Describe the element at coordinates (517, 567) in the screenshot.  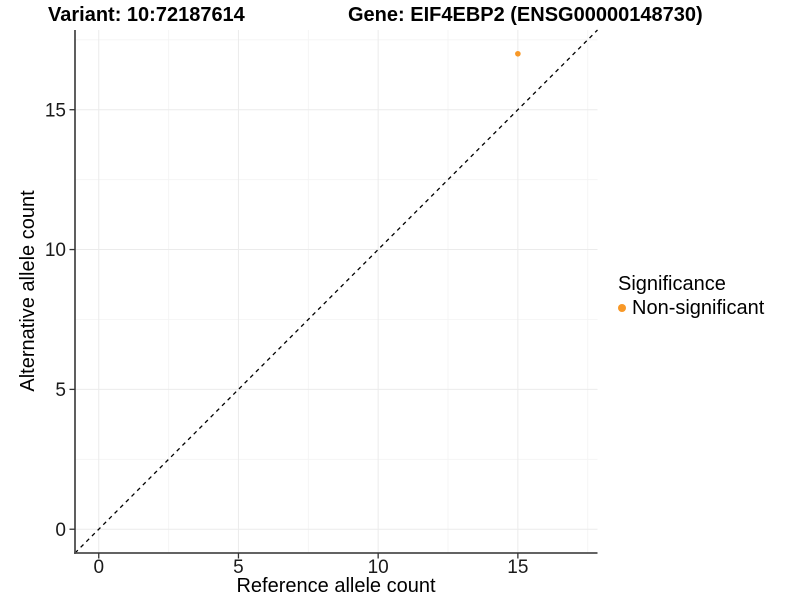
I see `x-tick-label: 15` at that location.